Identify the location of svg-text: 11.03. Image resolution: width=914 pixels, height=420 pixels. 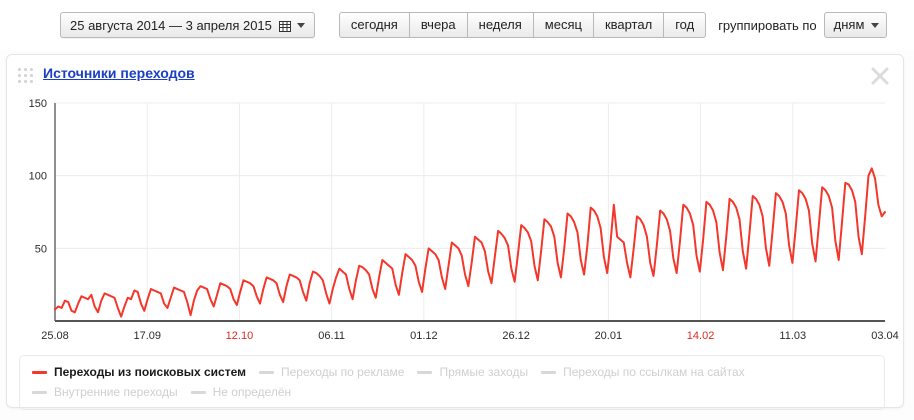
(792, 336).